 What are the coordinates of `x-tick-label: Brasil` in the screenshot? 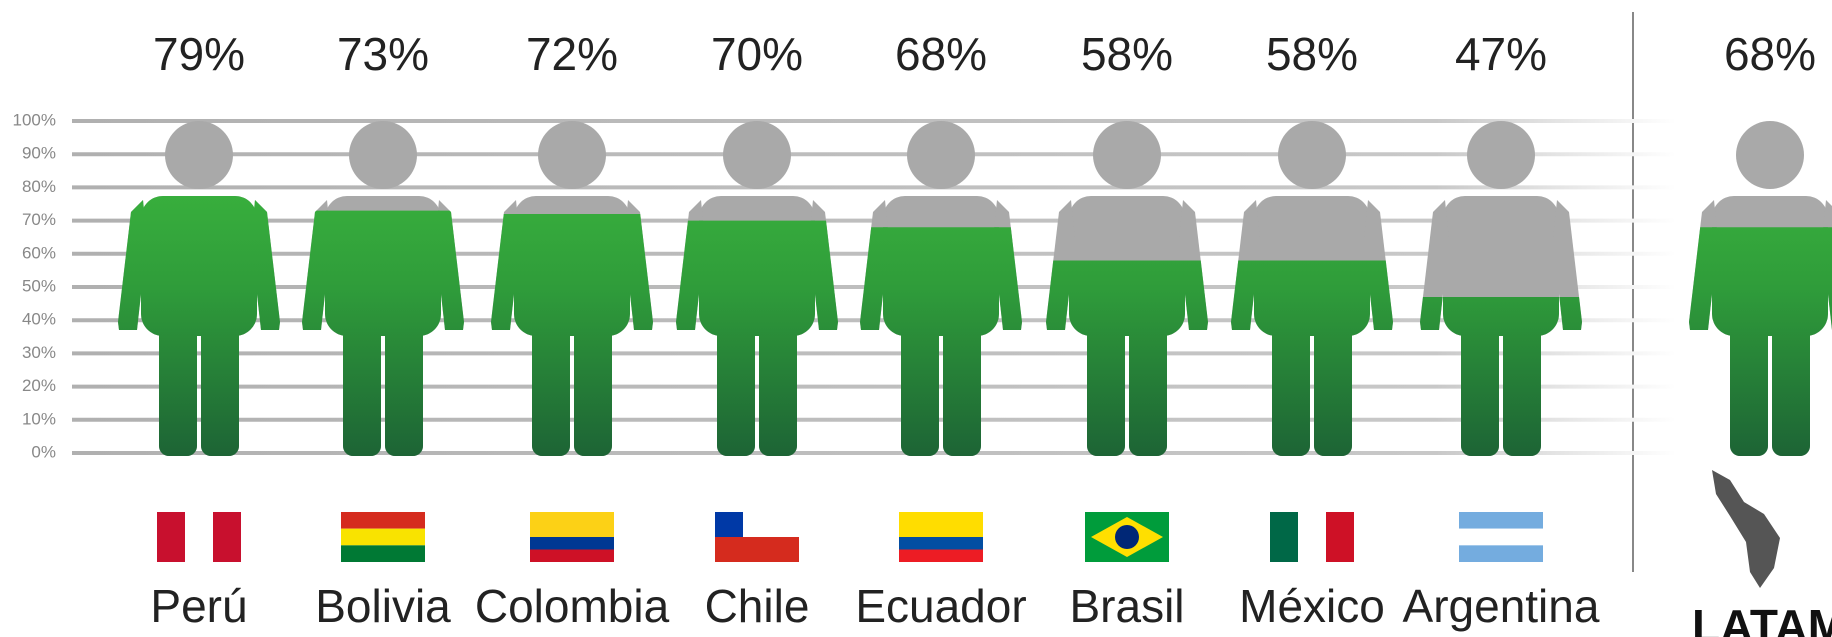 It's located at (1126, 606).